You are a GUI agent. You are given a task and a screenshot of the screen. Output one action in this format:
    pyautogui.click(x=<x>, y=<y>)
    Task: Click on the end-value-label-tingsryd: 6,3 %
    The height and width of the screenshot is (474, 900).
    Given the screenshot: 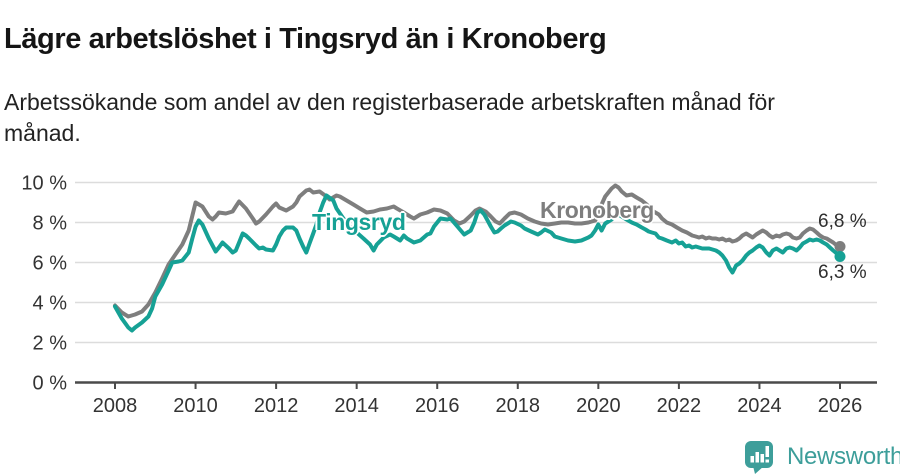 What is the action you would take?
    pyautogui.click(x=842, y=272)
    